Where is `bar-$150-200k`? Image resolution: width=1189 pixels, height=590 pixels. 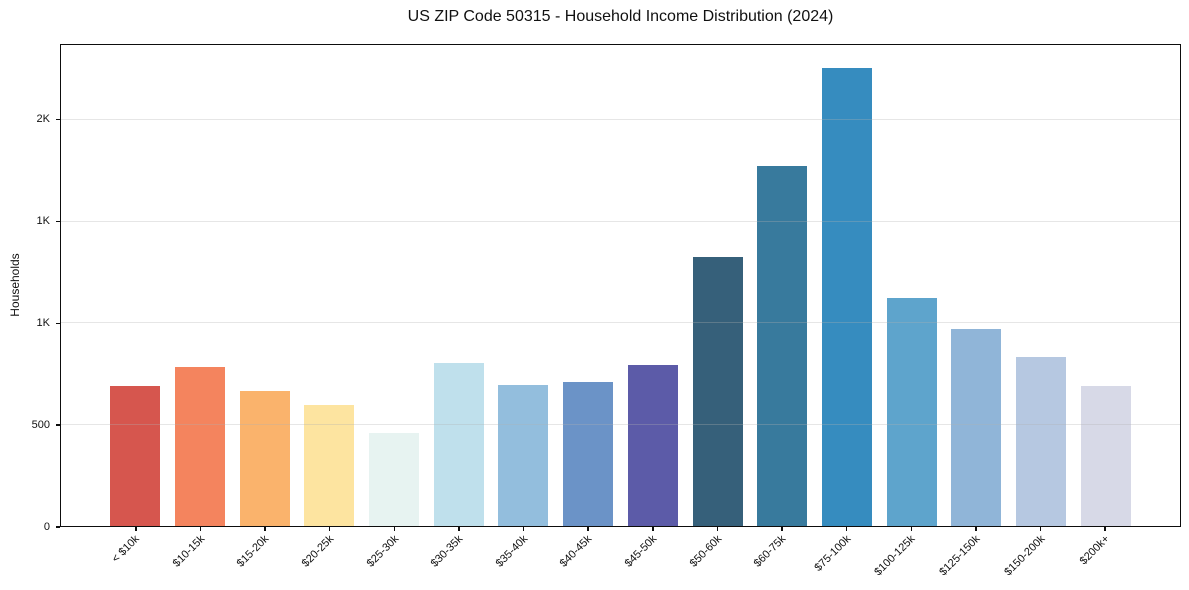
bar-$150-200k is located at coordinates (1040, 441).